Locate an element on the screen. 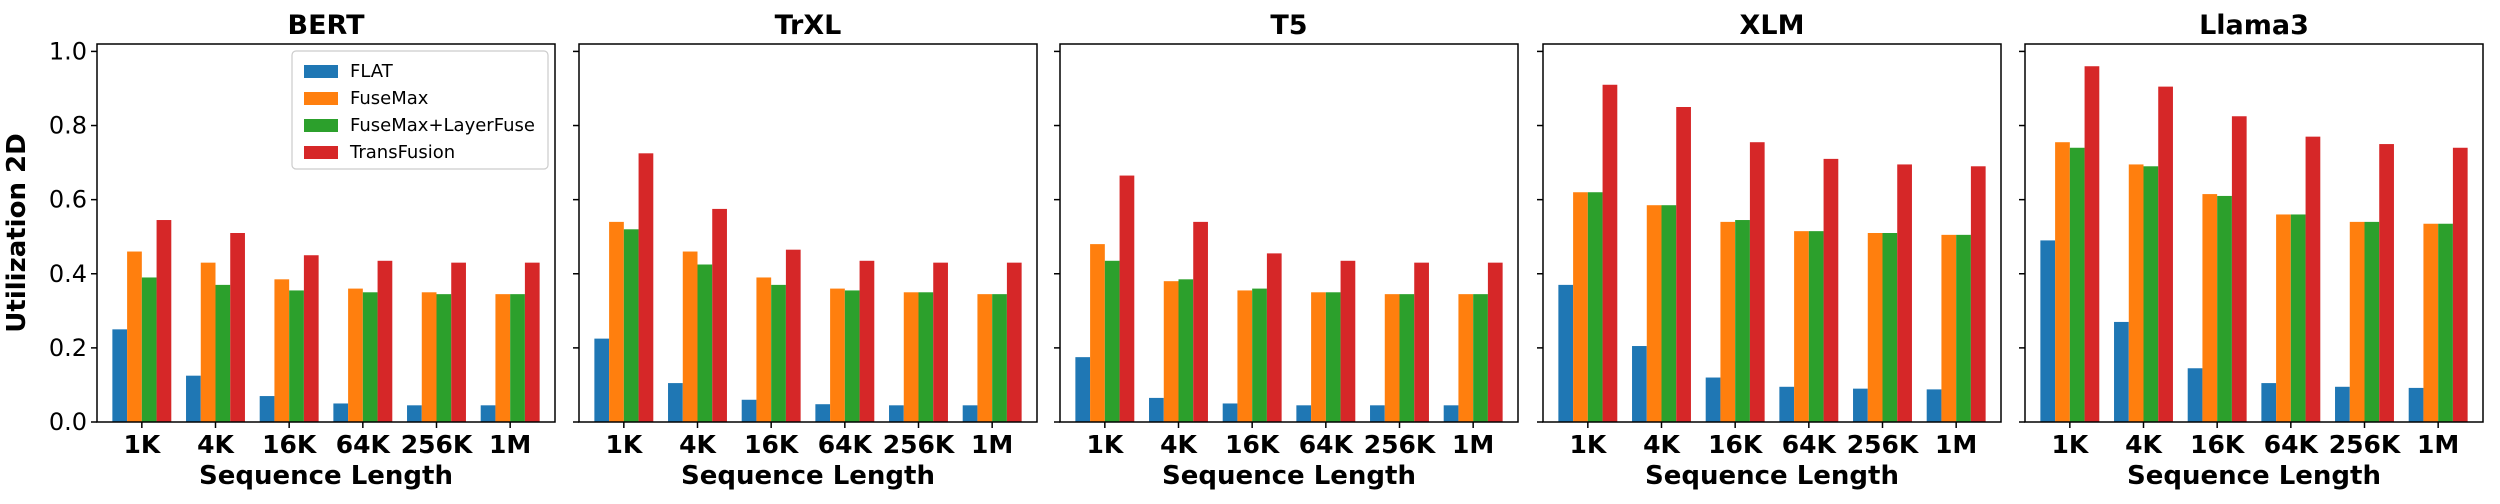  bar-bert-fusemax-layerfuse-1k is located at coordinates (149, 349).